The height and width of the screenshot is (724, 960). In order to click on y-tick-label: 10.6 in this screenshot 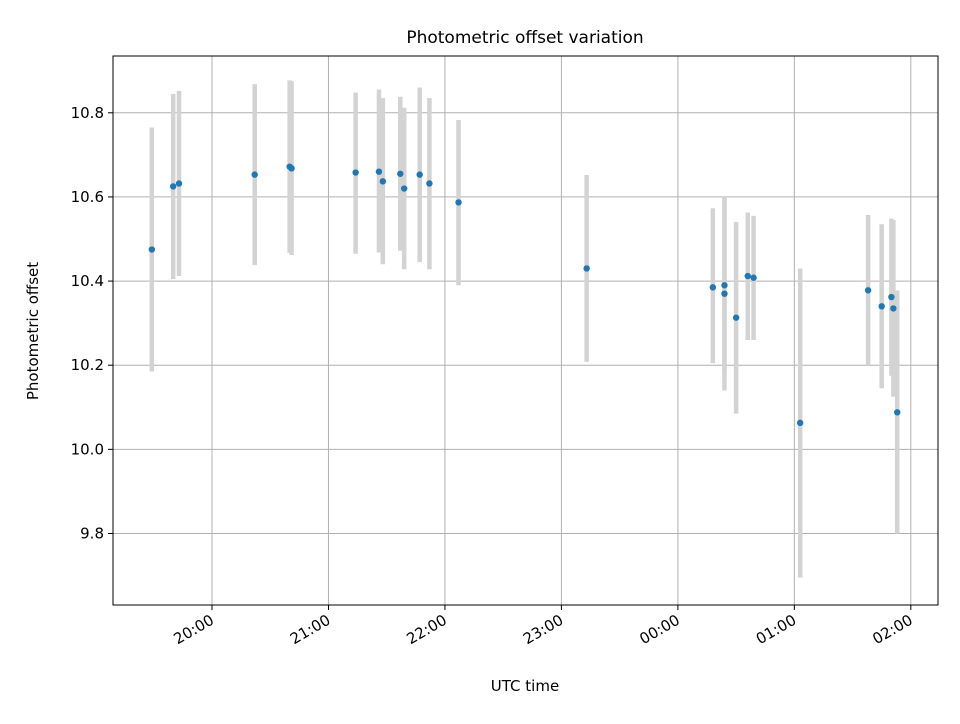, I will do `click(87, 197)`.